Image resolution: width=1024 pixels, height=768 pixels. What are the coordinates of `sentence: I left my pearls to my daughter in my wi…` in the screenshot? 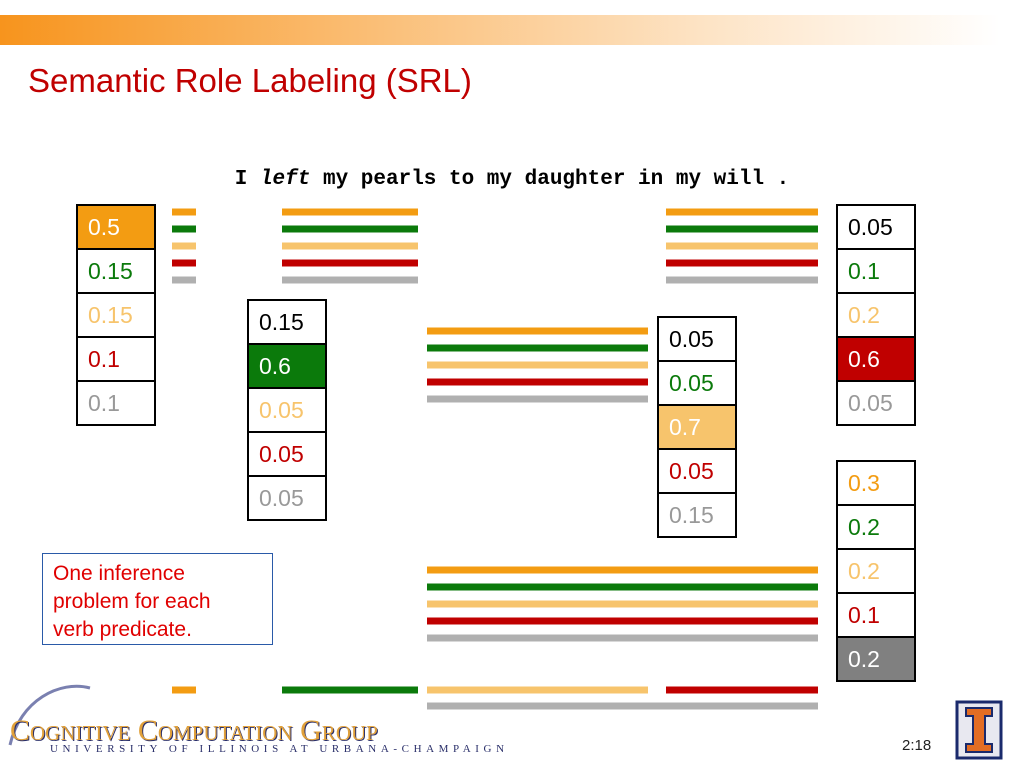 It's located at (512, 168).